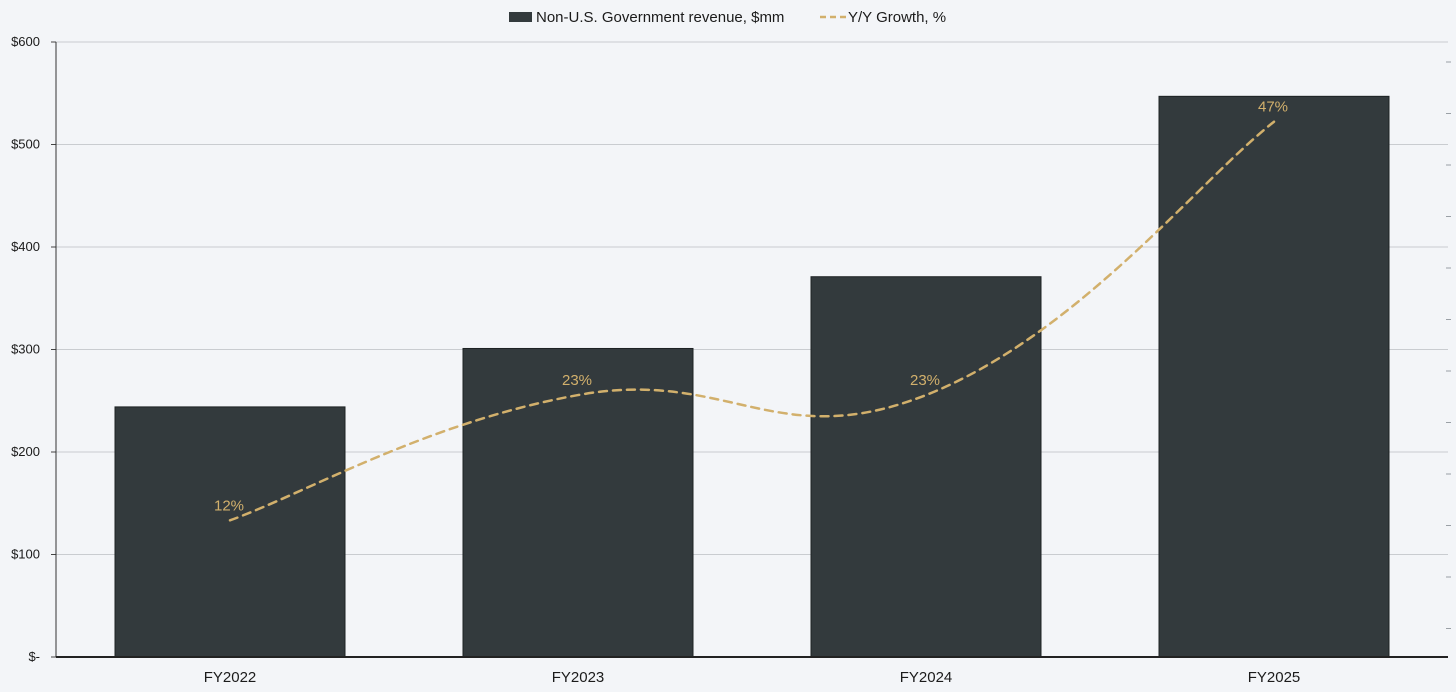 The image size is (1456, 692). Describe the element at coordinates (34, 656) in the screenshot. I see `y-tick-label: $-` at that location.